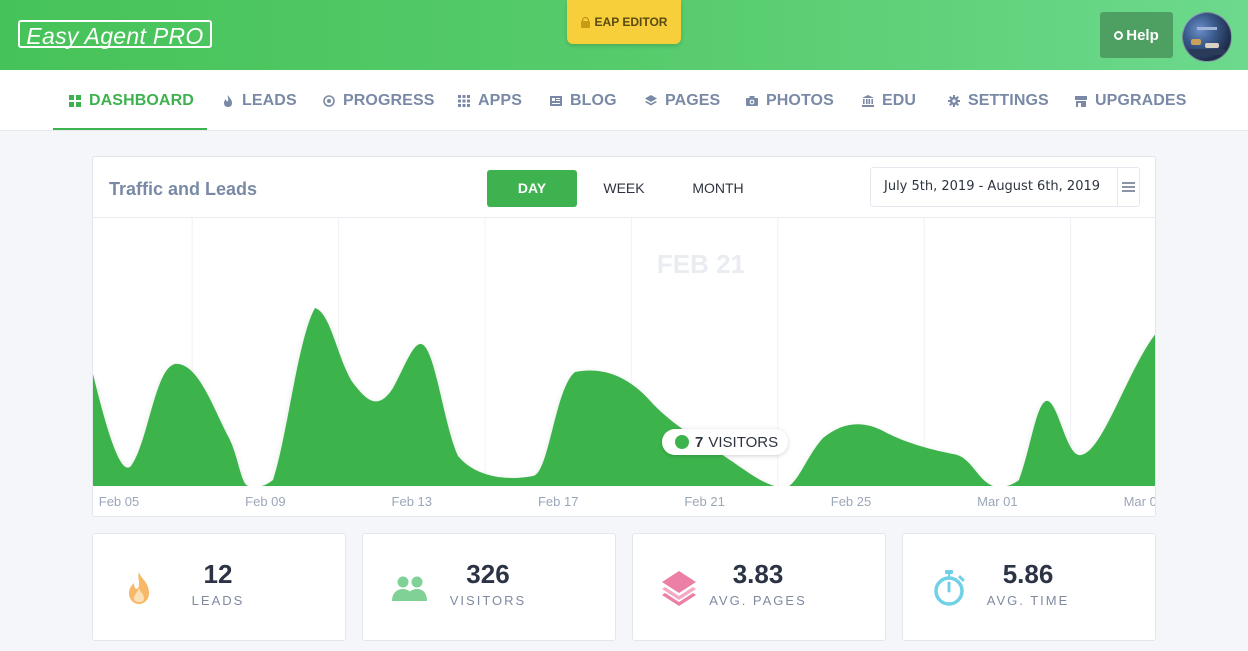  I want to click on institution-icon, so click(868, 100).